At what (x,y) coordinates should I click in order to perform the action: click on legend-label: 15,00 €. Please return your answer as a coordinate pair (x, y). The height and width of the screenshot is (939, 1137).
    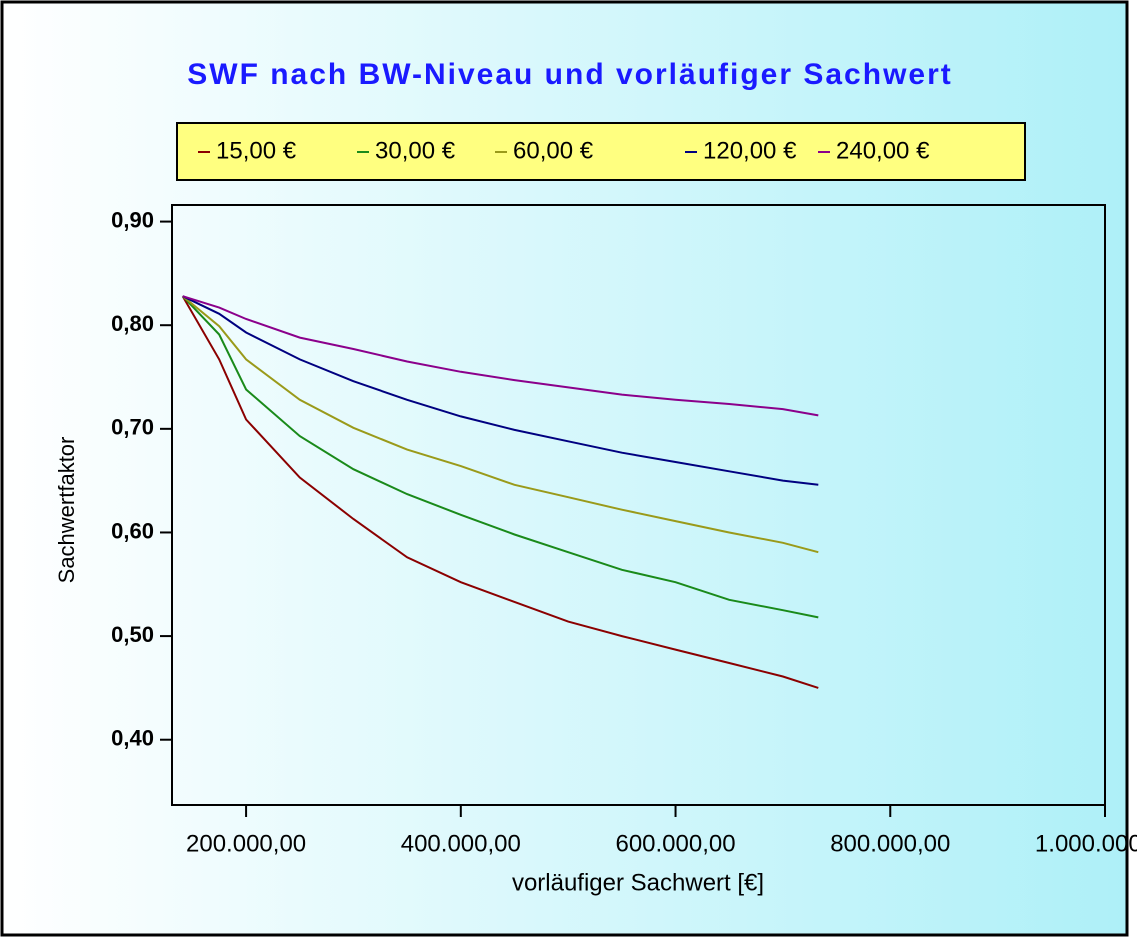
    Looking at the image, I should click on (256, 150).